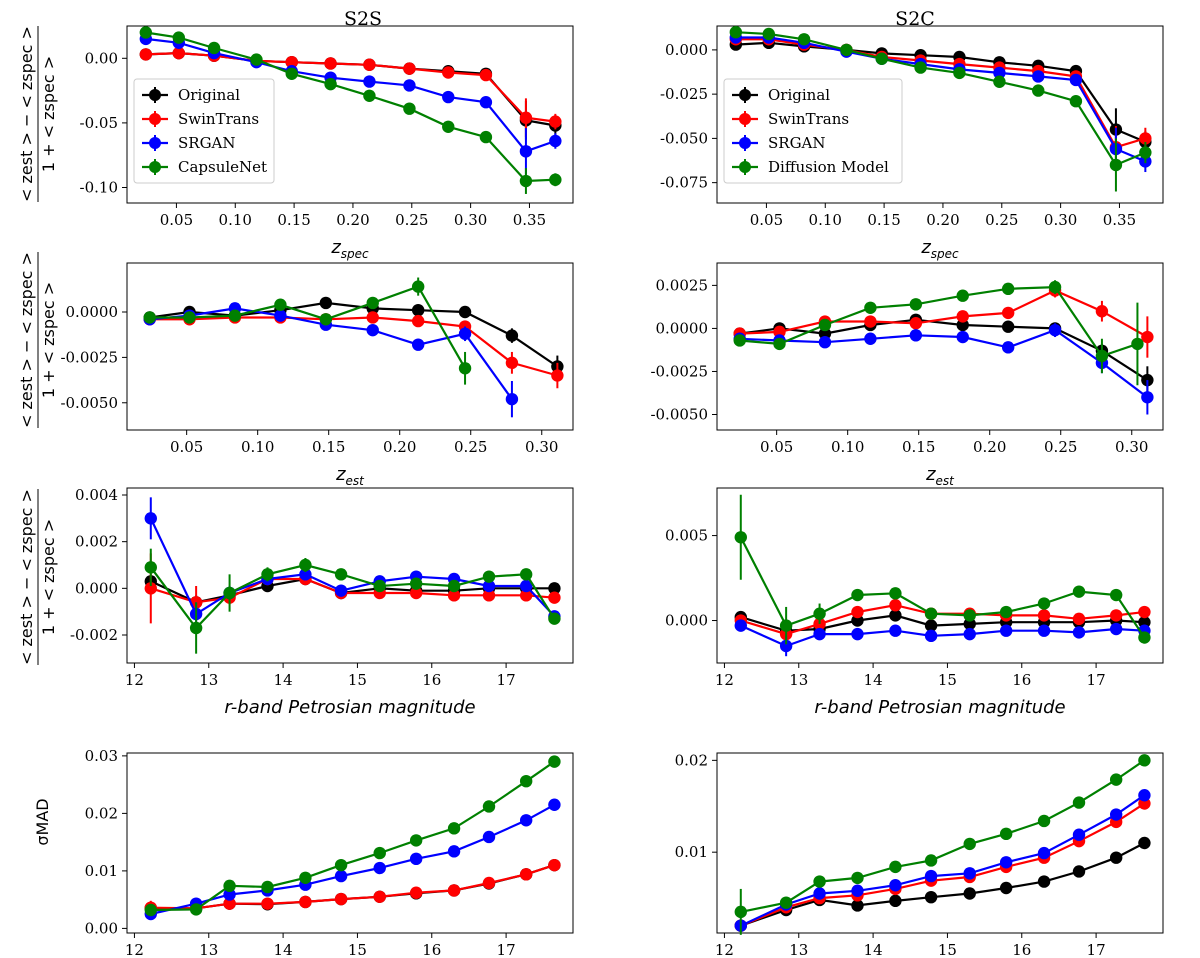  What do you see at coordinates (947, 949) in the screenshot?
I see `x-tick-label: 15` at bounding box center [947, 949].